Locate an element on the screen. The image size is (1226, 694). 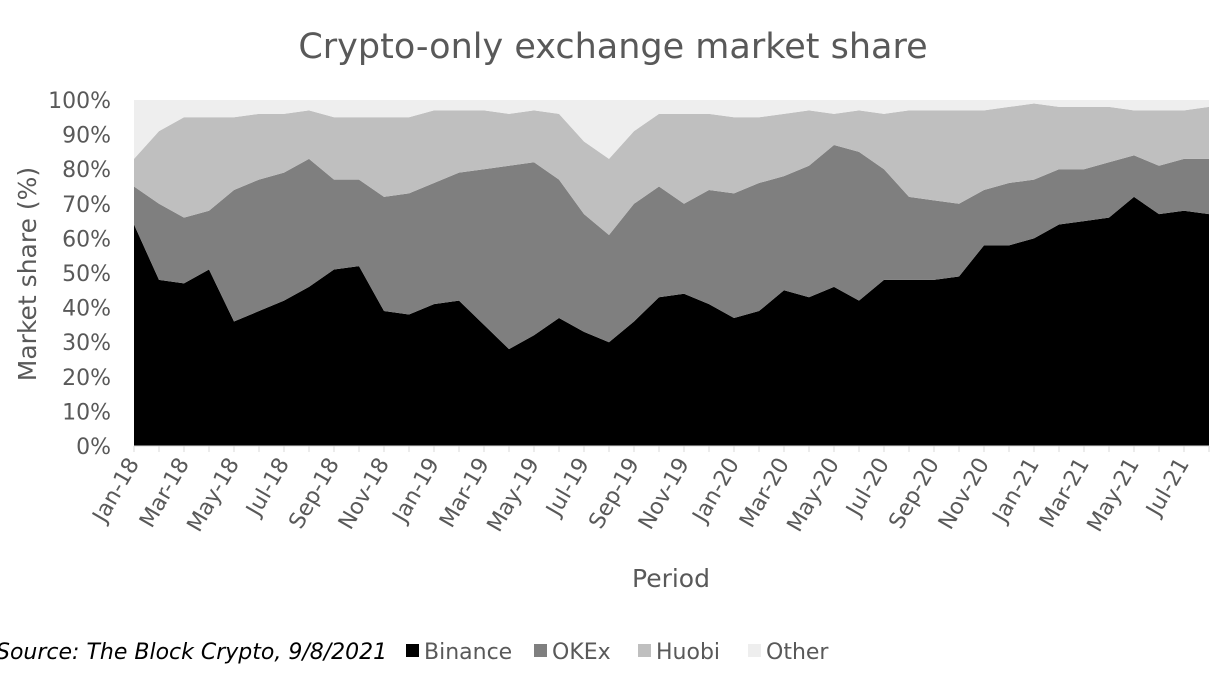
legend-label-huobi: Huobi is located at coordinates (688, 652).